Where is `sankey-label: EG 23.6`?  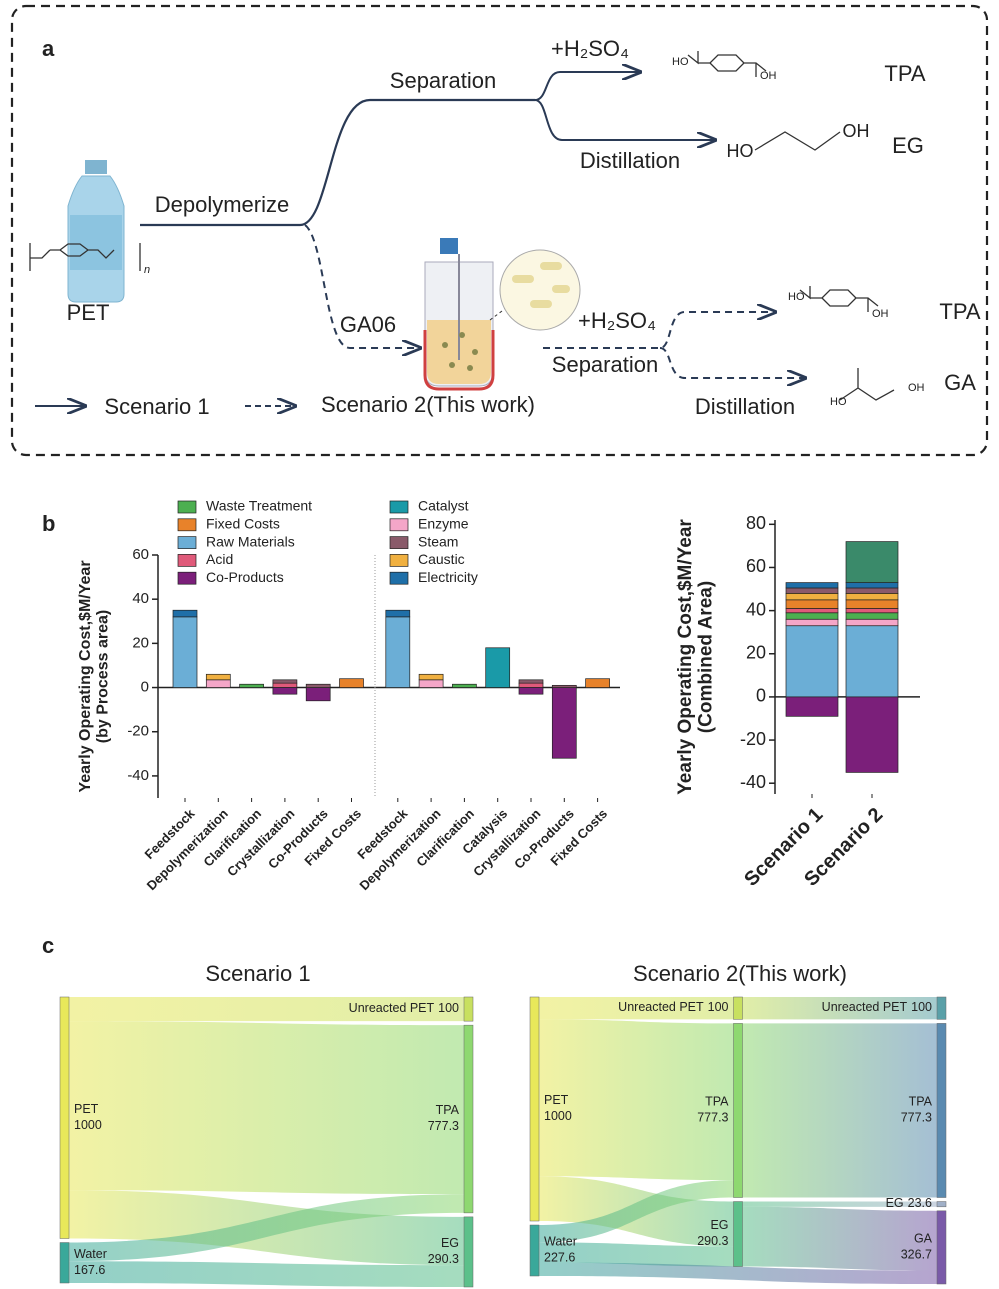
sankey-label: EG 23.6 is located at coordinates (909, 1203).